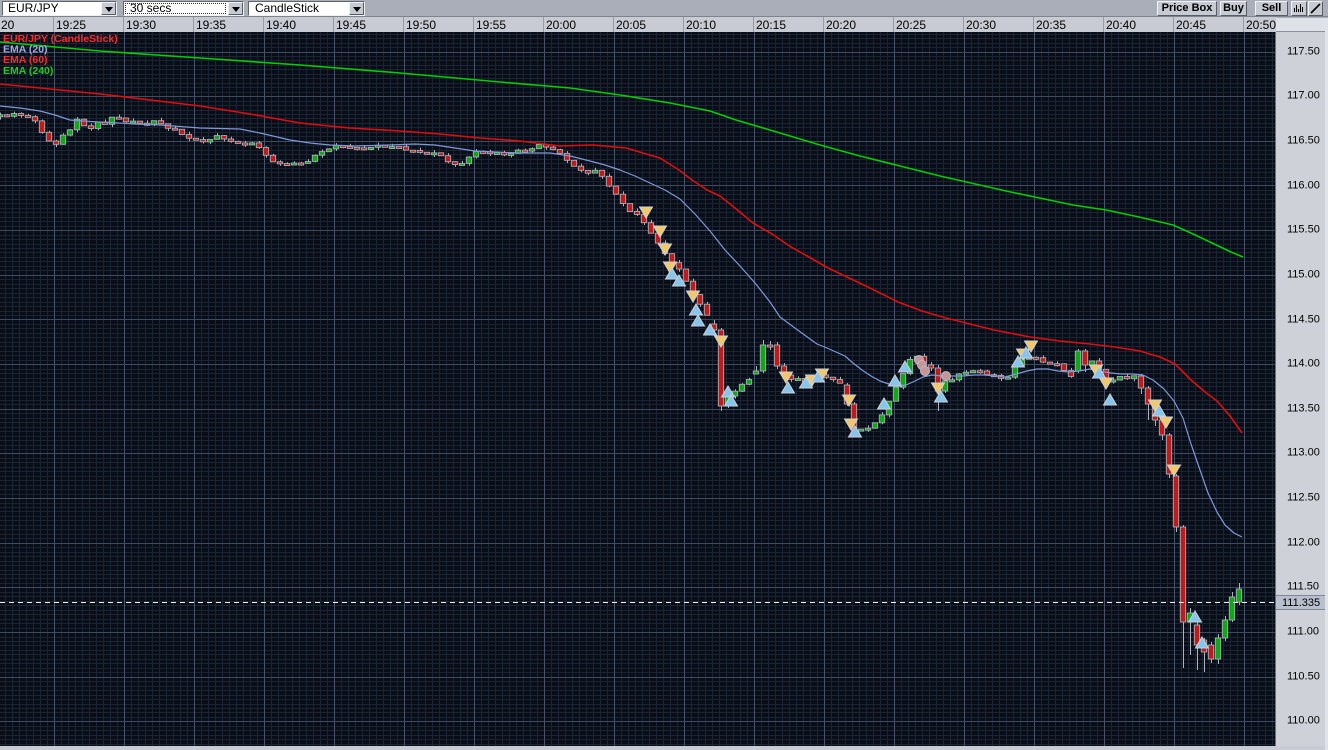  What do you see at coordinates (60, 39) in the screenshot?
I see `svg-text: EUR/JPY (CandleStick)` at bounding box center [60, 39].